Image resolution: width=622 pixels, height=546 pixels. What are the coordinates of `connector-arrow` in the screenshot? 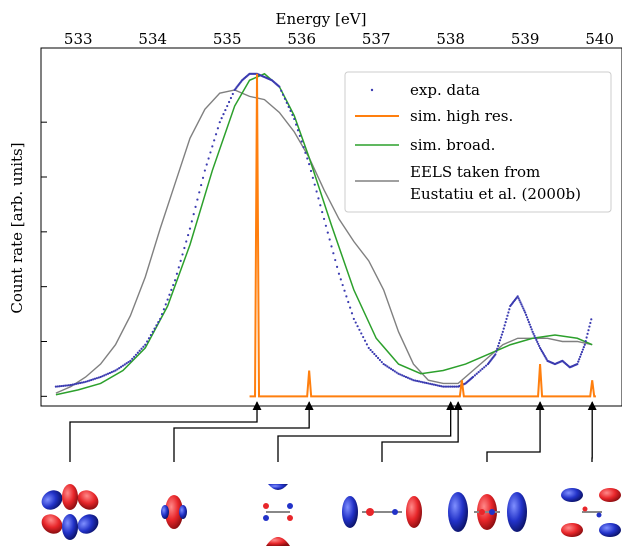 It's located at (515, 431).